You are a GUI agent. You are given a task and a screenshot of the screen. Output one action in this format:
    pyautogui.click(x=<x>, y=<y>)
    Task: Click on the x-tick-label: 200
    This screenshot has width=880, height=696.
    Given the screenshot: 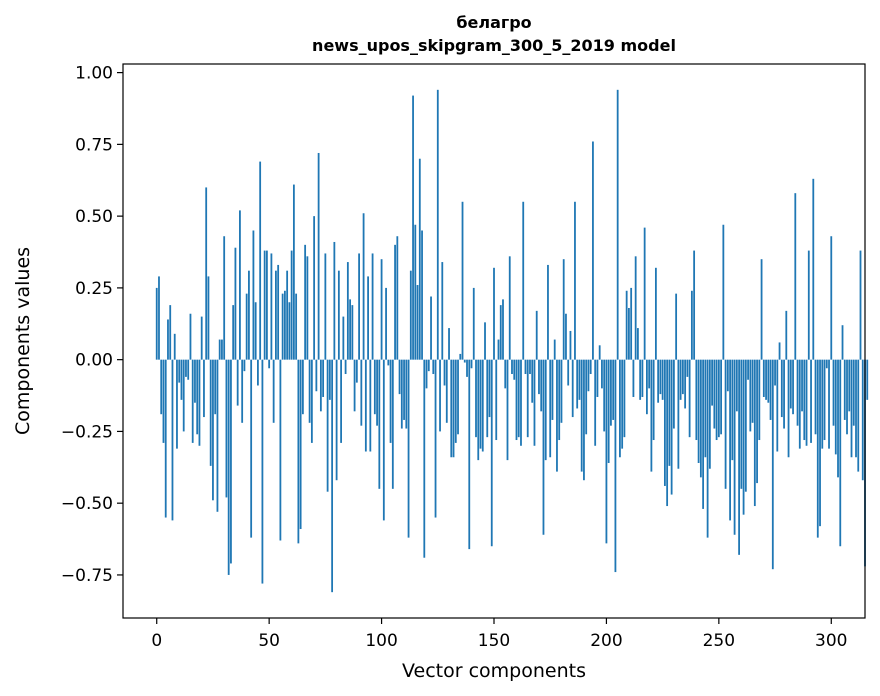 What is the action you would take?
    pyautogui.click(x=606, y=641)
    